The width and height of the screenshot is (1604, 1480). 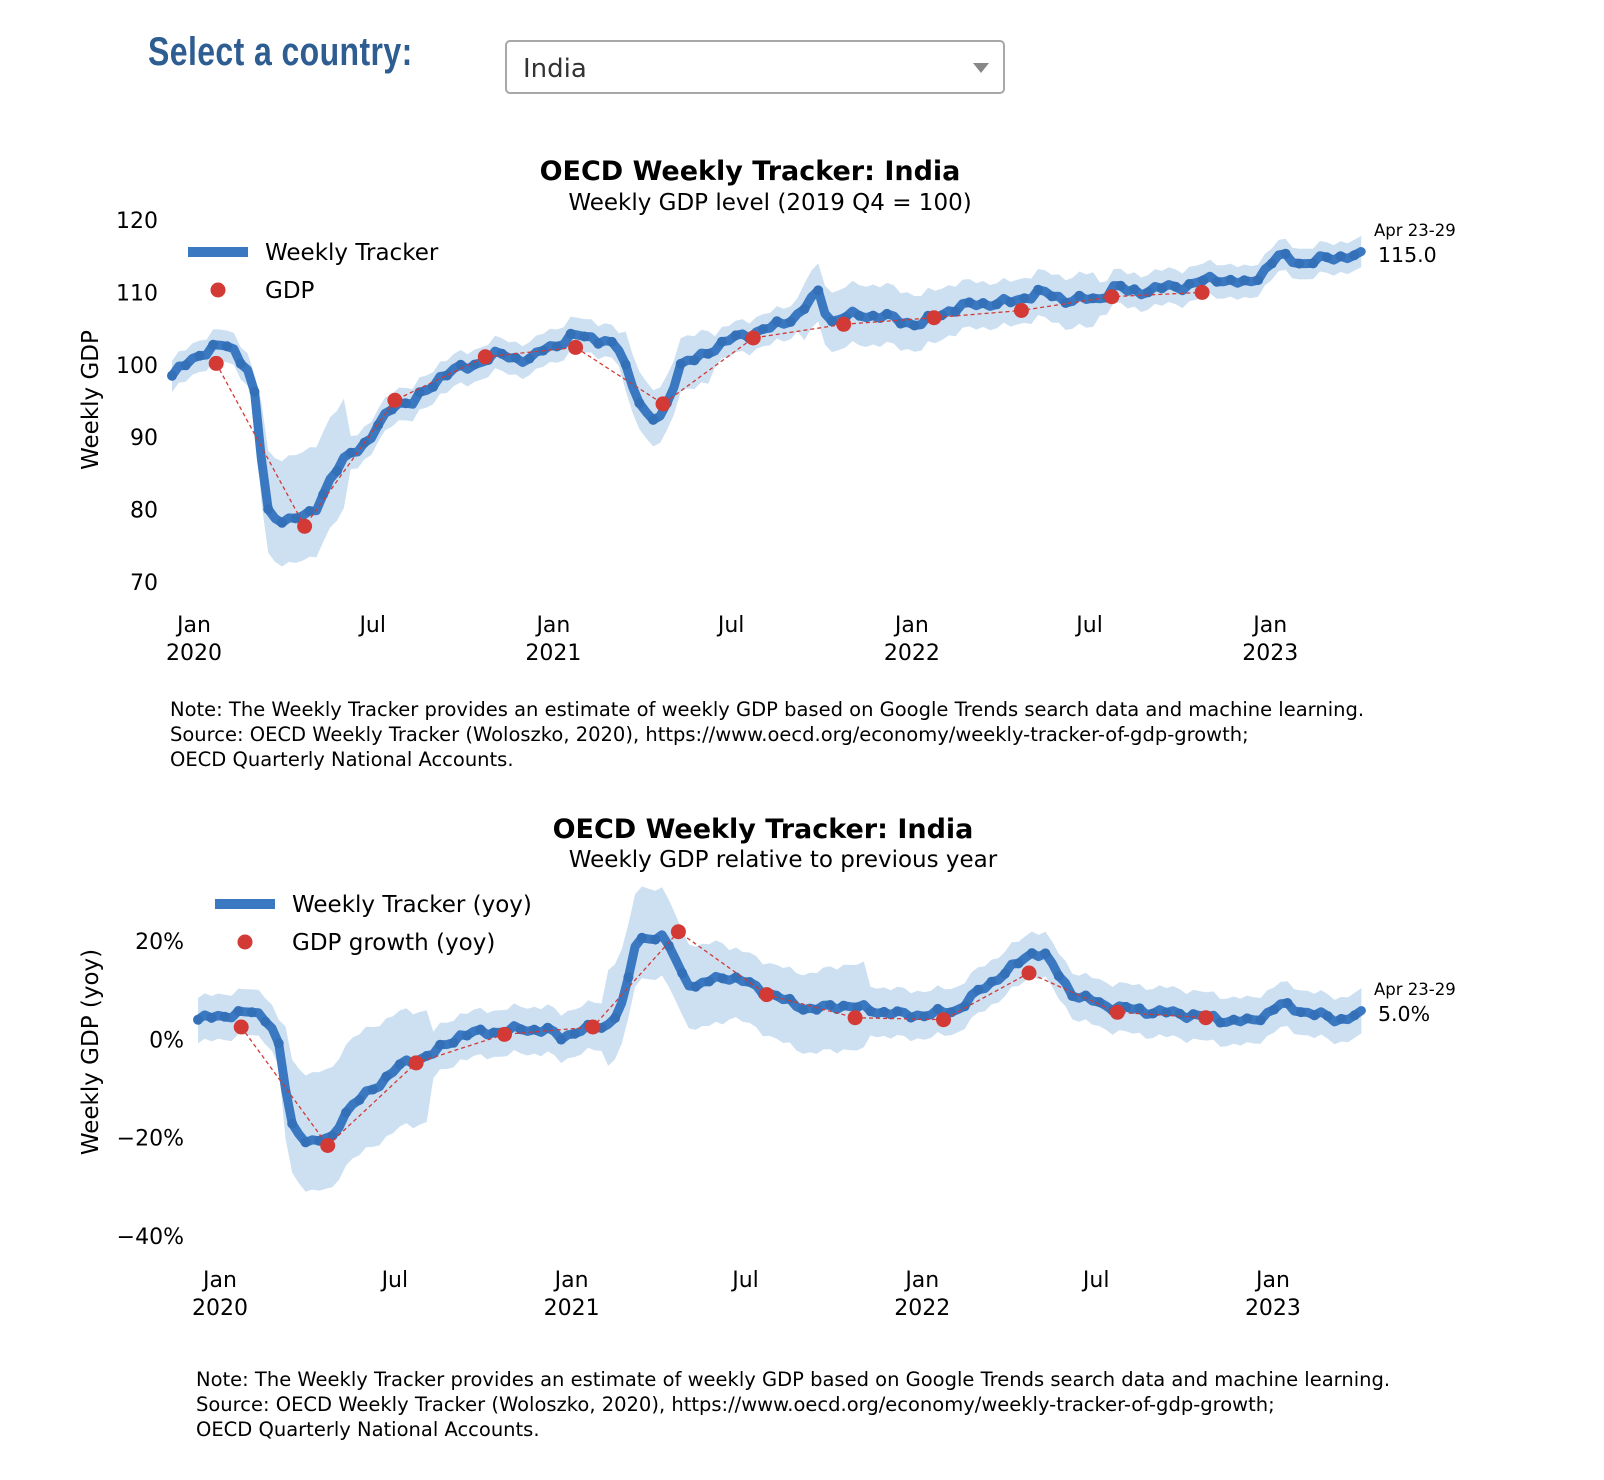 What do you see at coordinates (555, 69) in the screenshot?
I see `country-select-value: India` at bounding box center [555, 69].